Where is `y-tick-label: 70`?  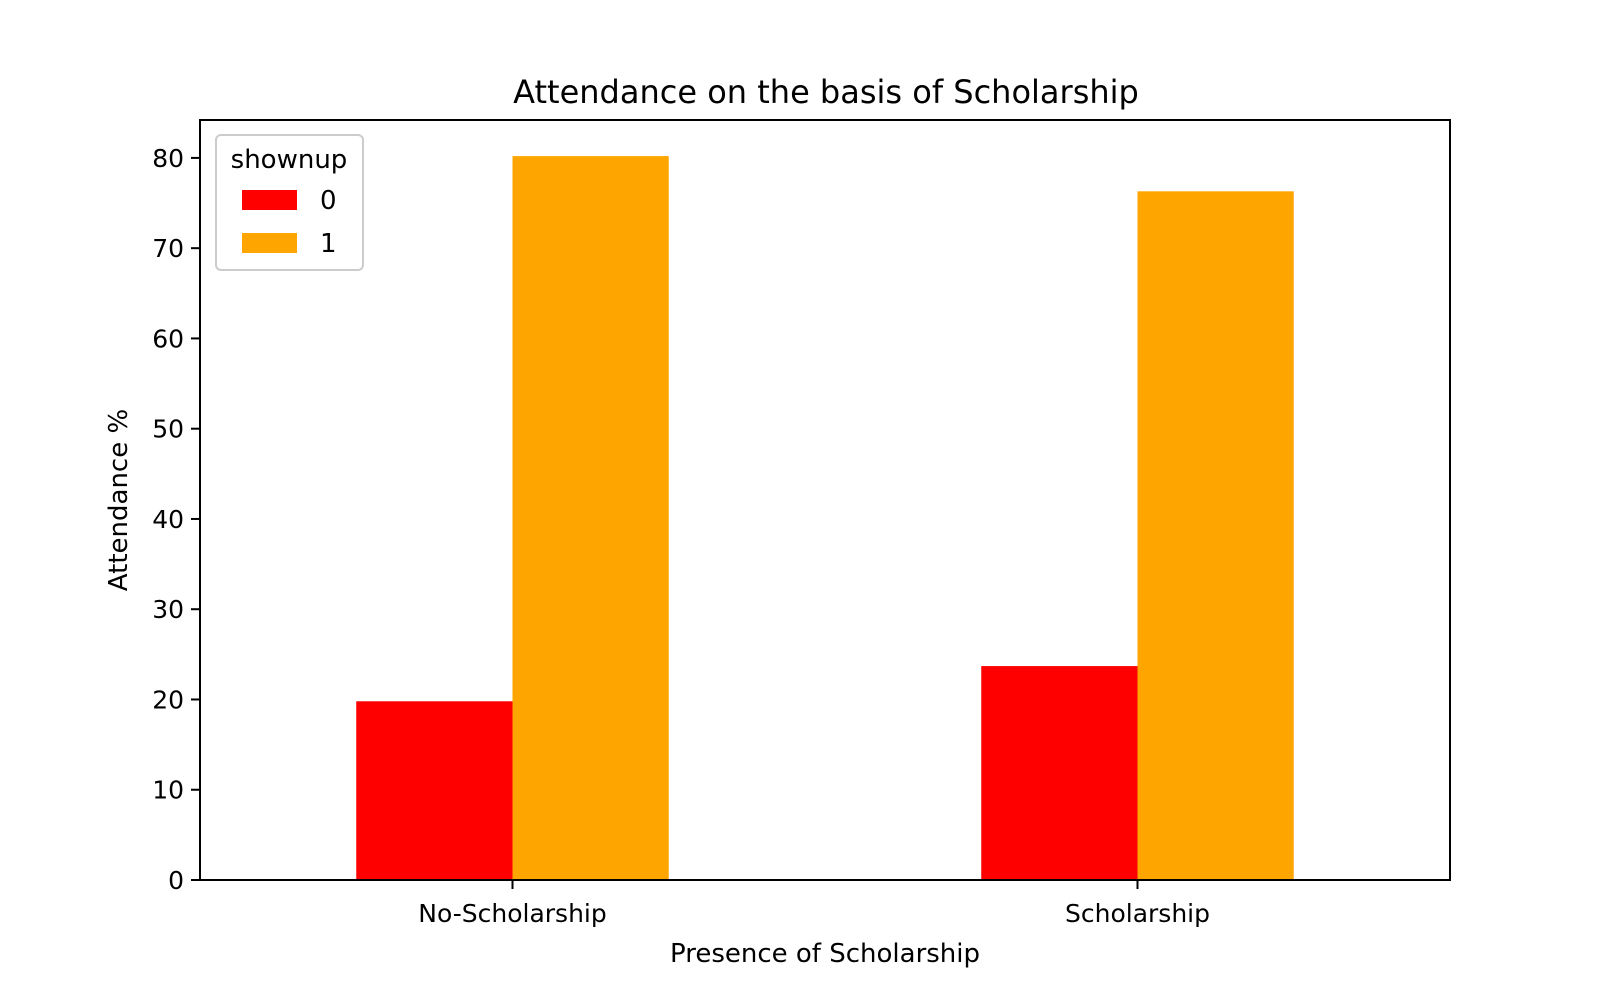
y-tick-label: 70 is located at coordinates (168, 248).